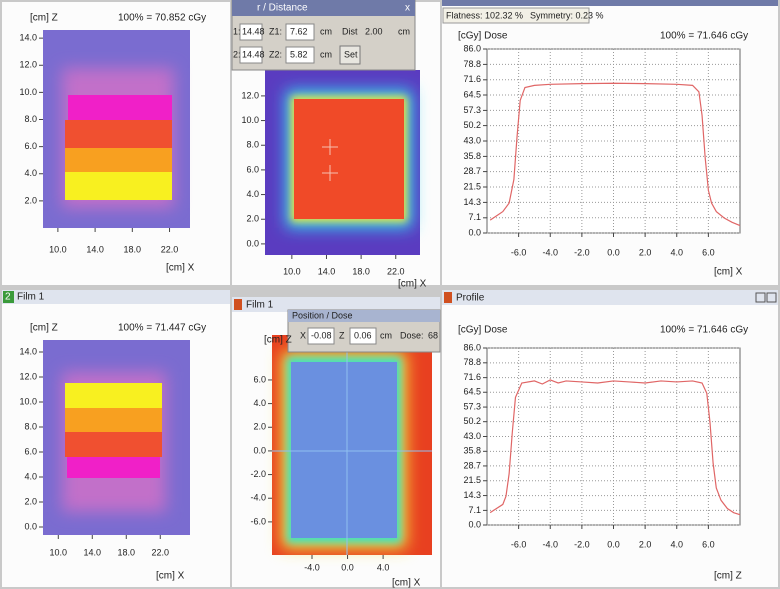  What do you see at coordinates (433, 335) in the screenshot?
I see `value: 68` at bounding box center [433, 335].